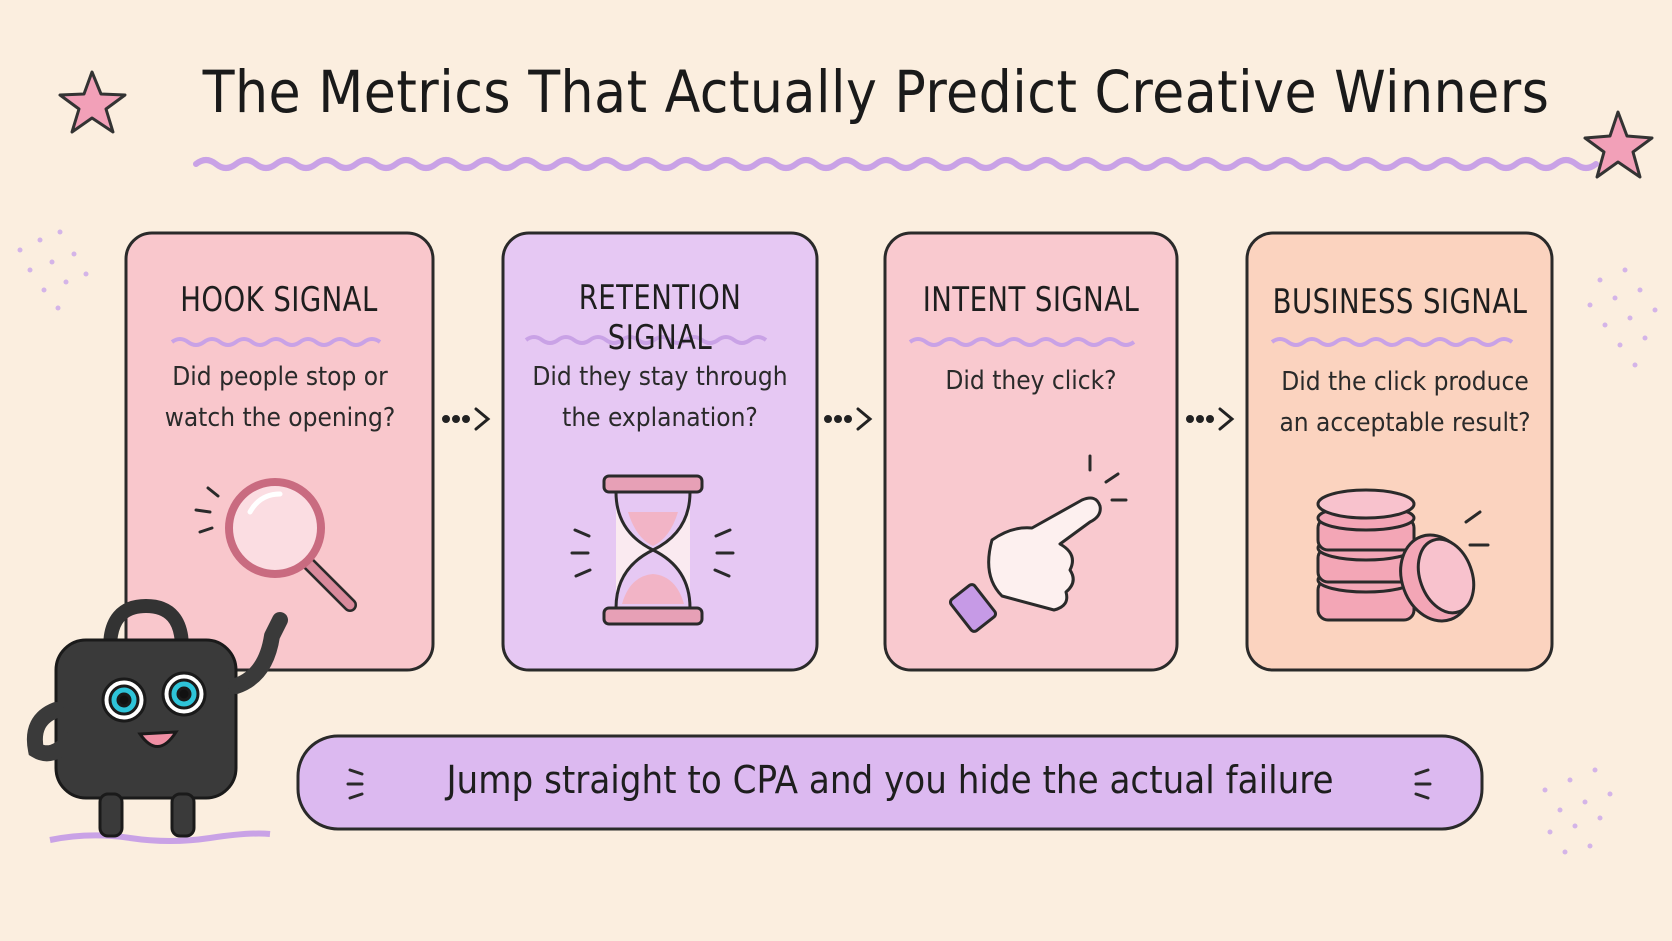 The width and height of the screenshot is (1672, 941). What do you see at coordinates (1031, 300) in the screenshot?
I see `card-title: INTENT SIGNAL` at bounding box center [1031, 300].